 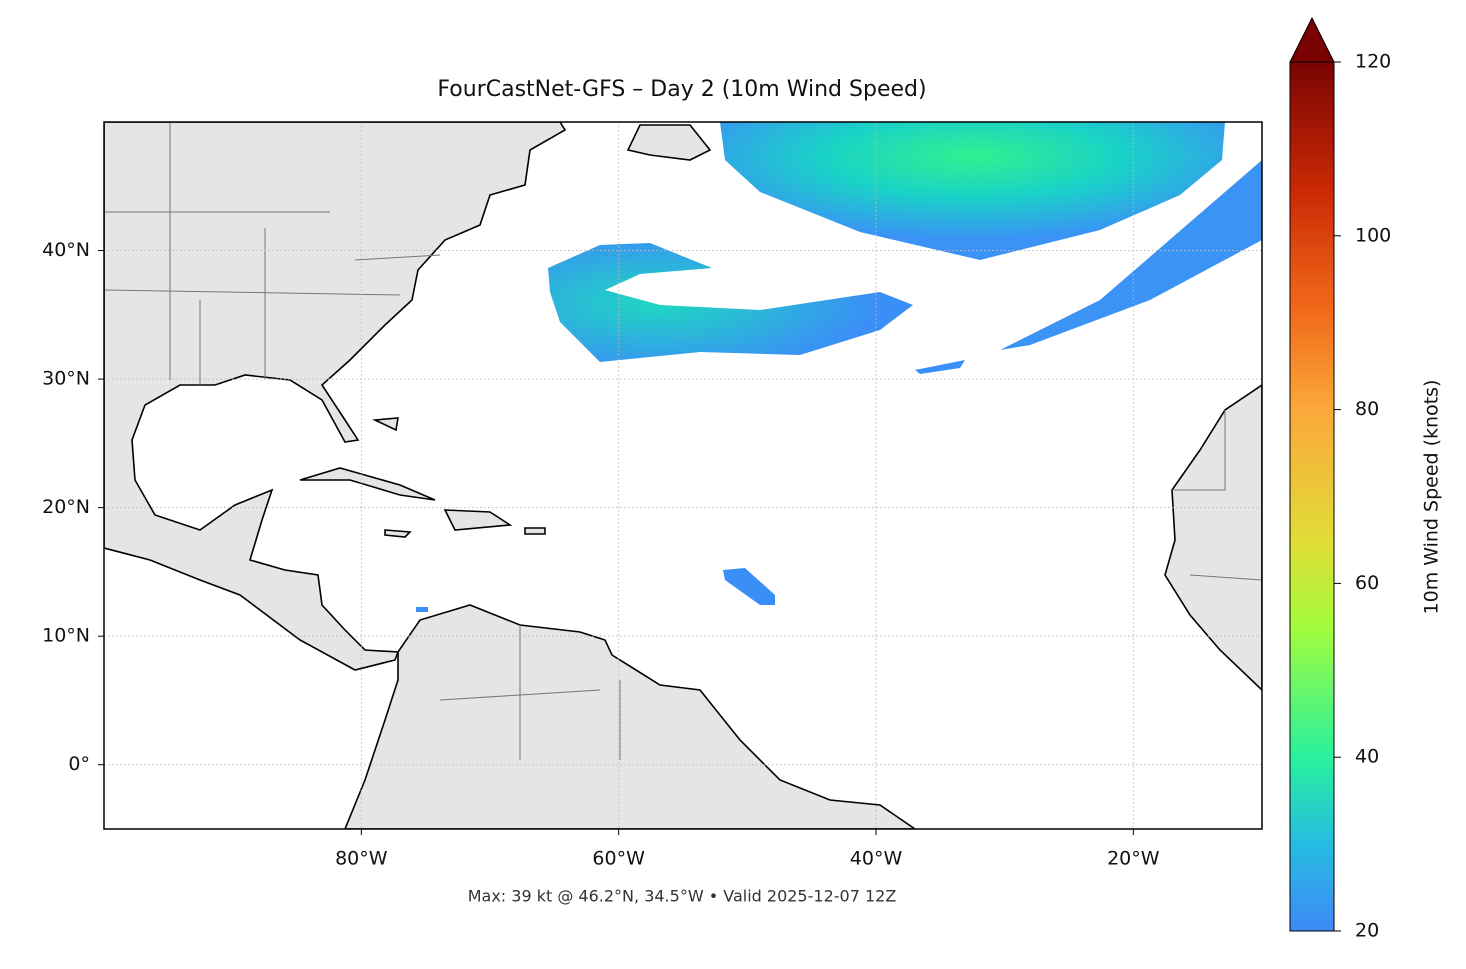 I want to click on islands, so click(x=505, y=331).